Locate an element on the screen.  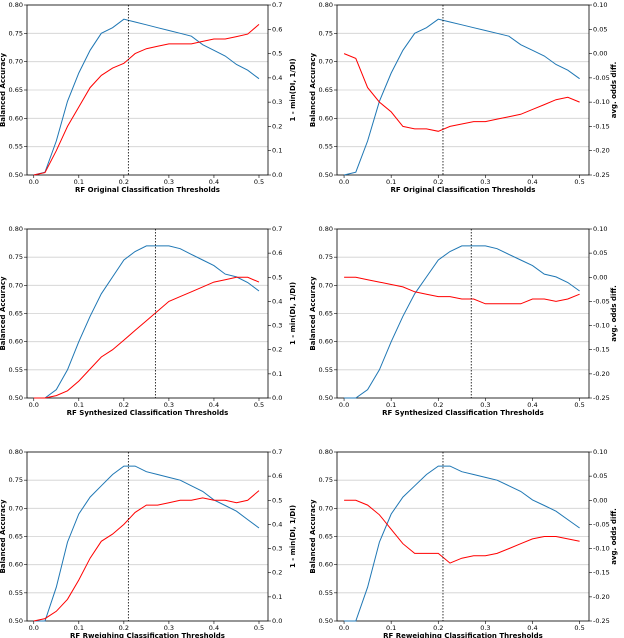
y2-tick-label: -0.05 is located at coordinates (601, 301).